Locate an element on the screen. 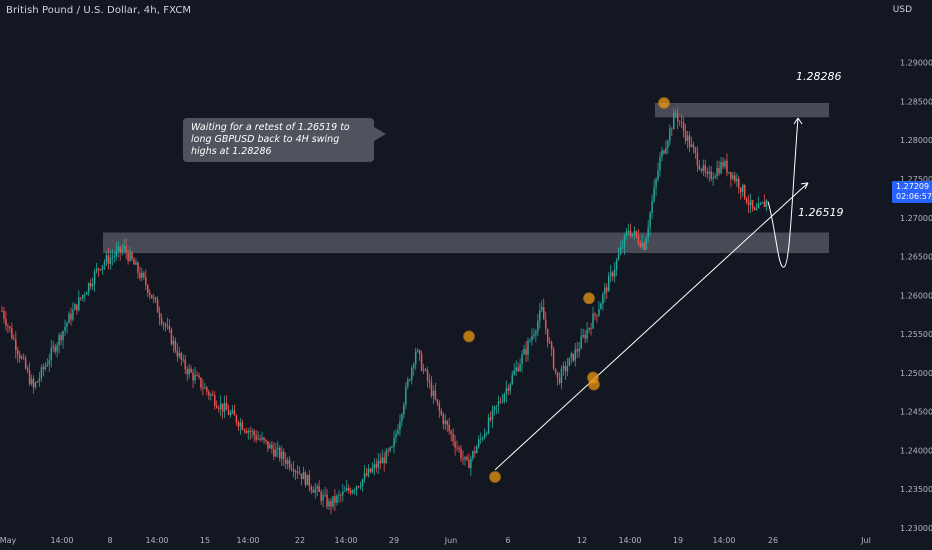 The height and width of the screenshot is (550, 932). y-tick-label: 1.29000 is located at coordinates (916, 63).